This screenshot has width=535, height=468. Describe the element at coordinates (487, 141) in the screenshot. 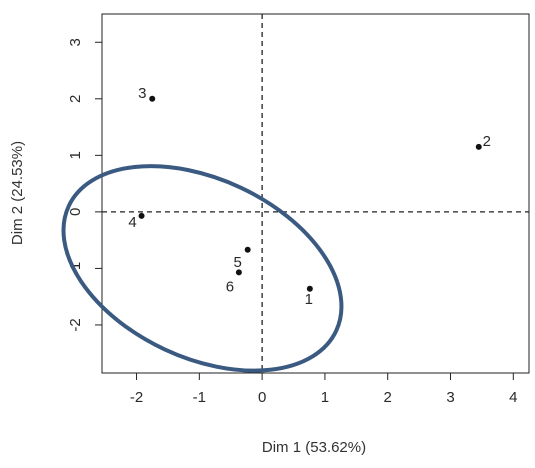

I see `point-label-2: 2` at that location.